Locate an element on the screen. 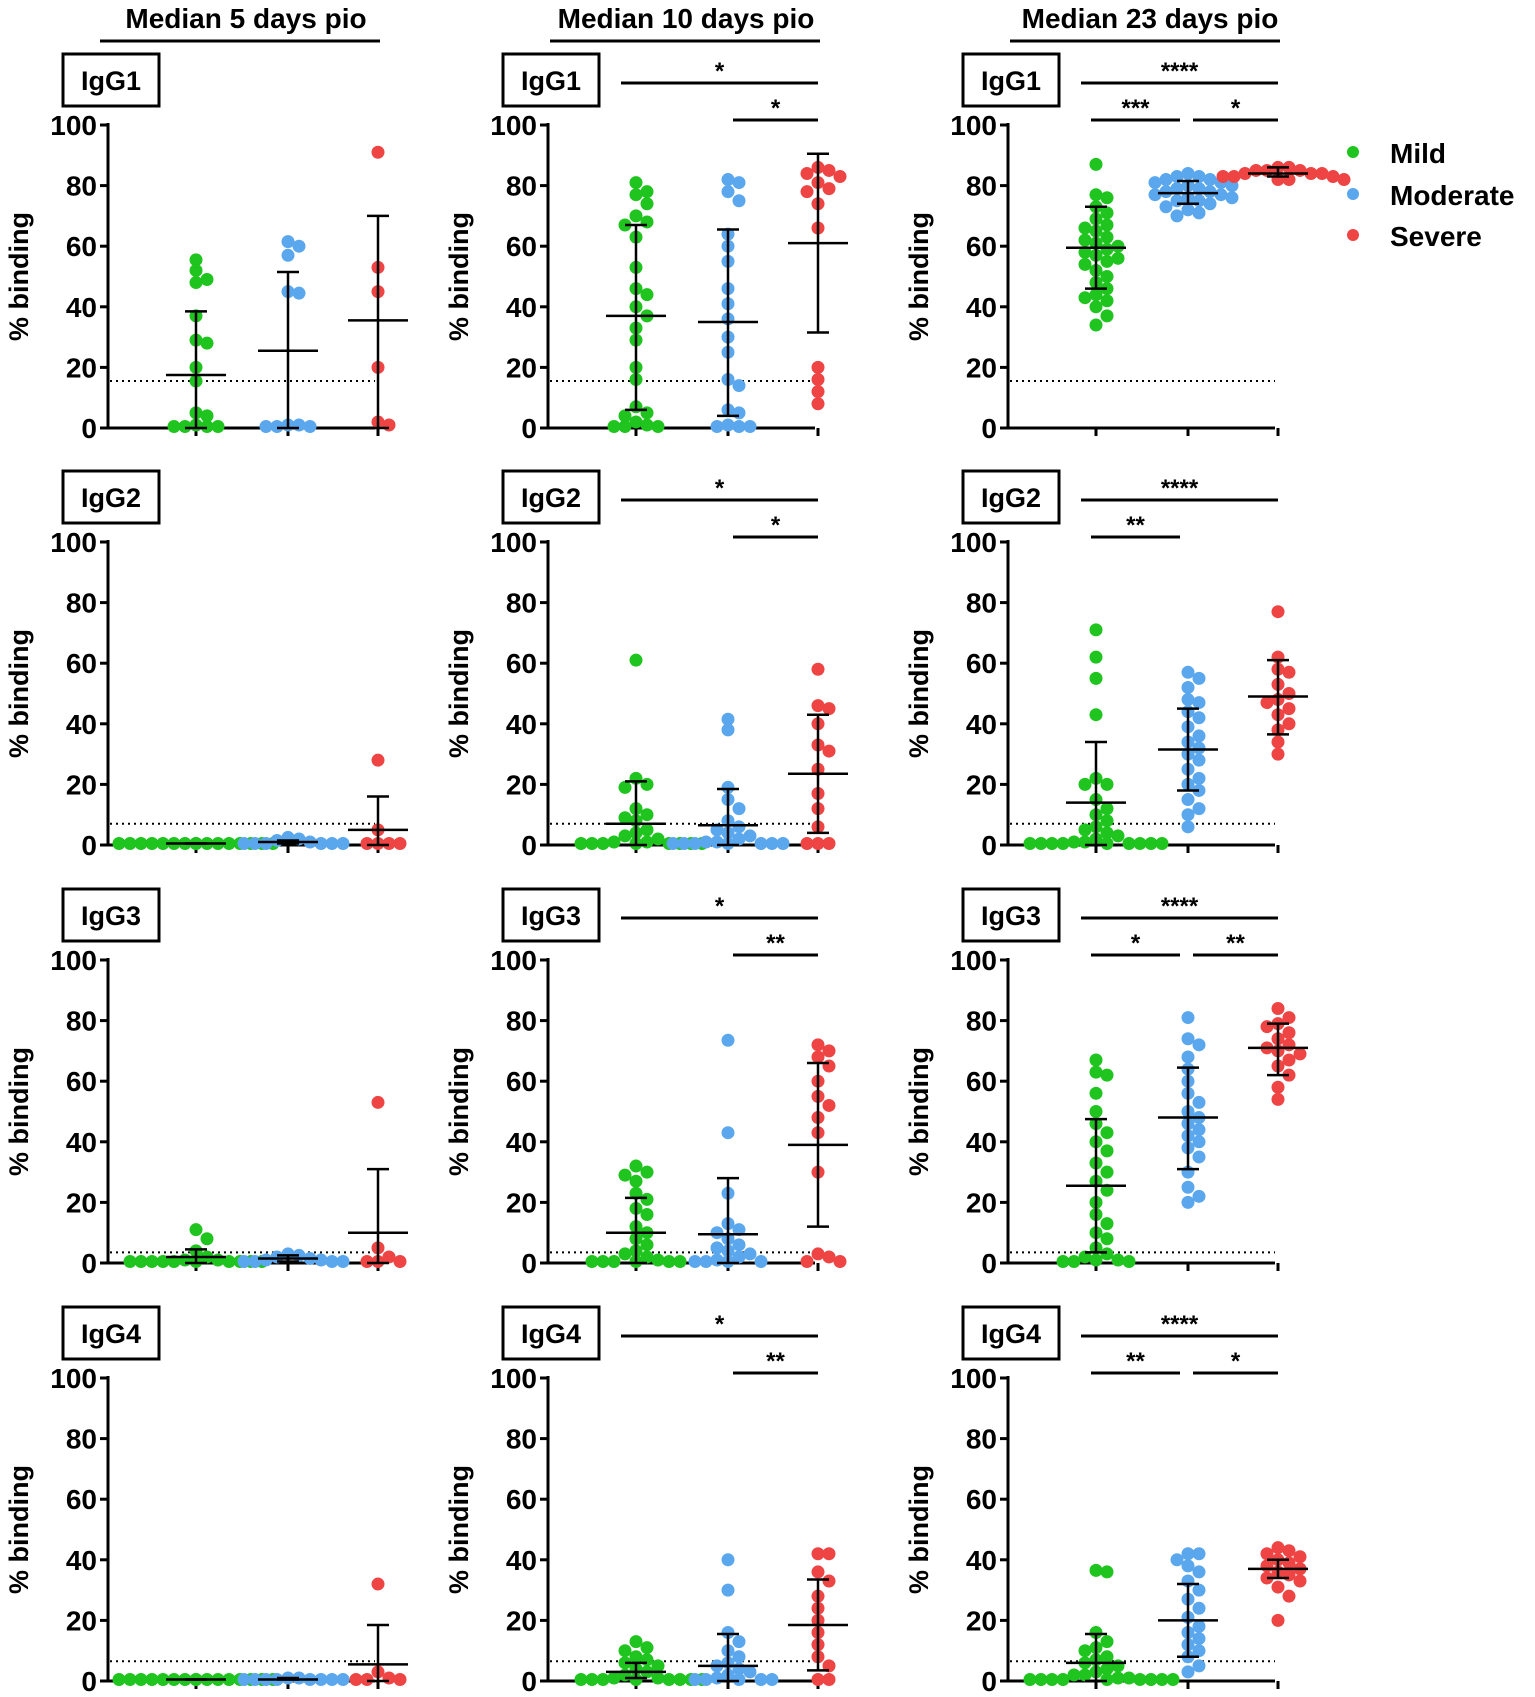 The image size is (1535, 1697). column-header-10-days: Median 10 days pio is located at coordinates (686, 18).